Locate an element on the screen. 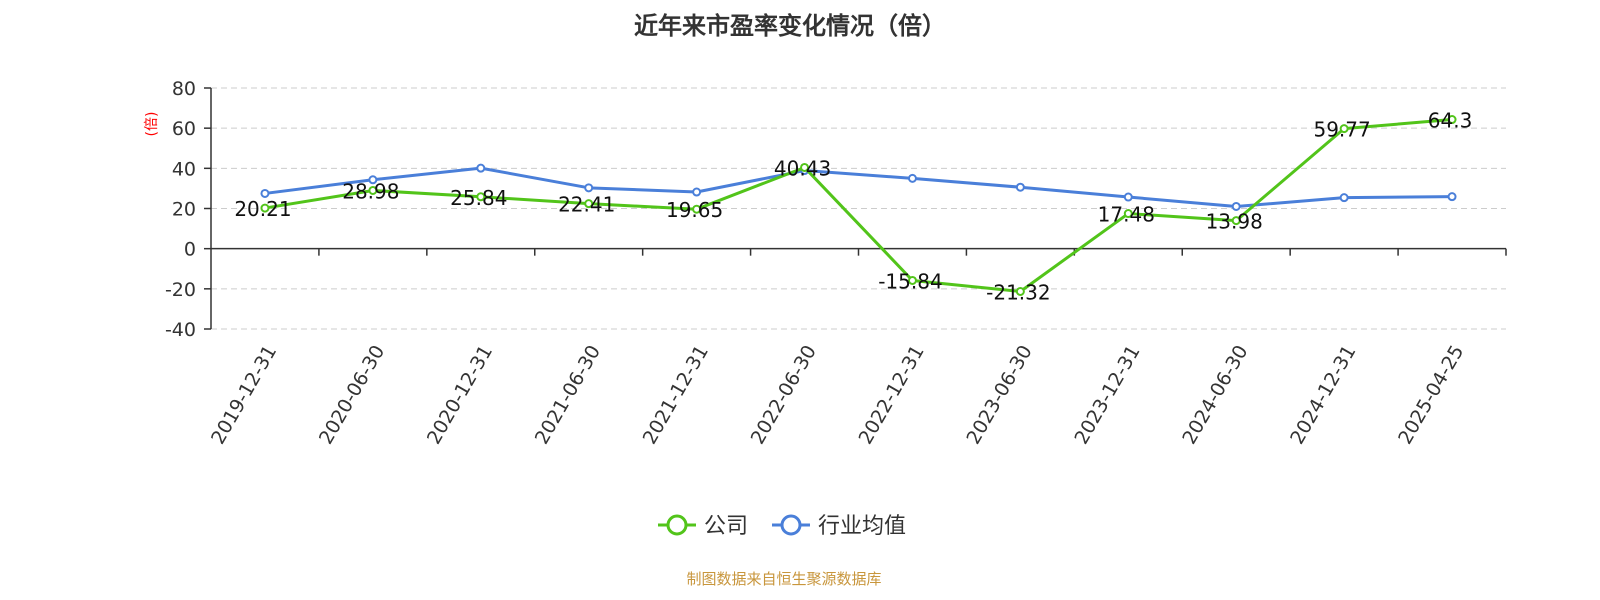  x-tick-label: 2023-06-30 is located at coordinates (999, 395).